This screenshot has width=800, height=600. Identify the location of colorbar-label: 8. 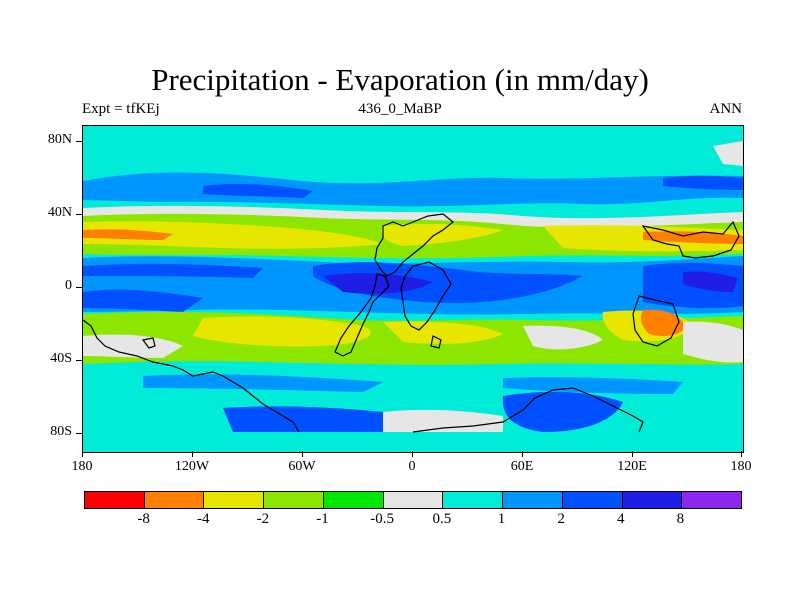
(680, 519).